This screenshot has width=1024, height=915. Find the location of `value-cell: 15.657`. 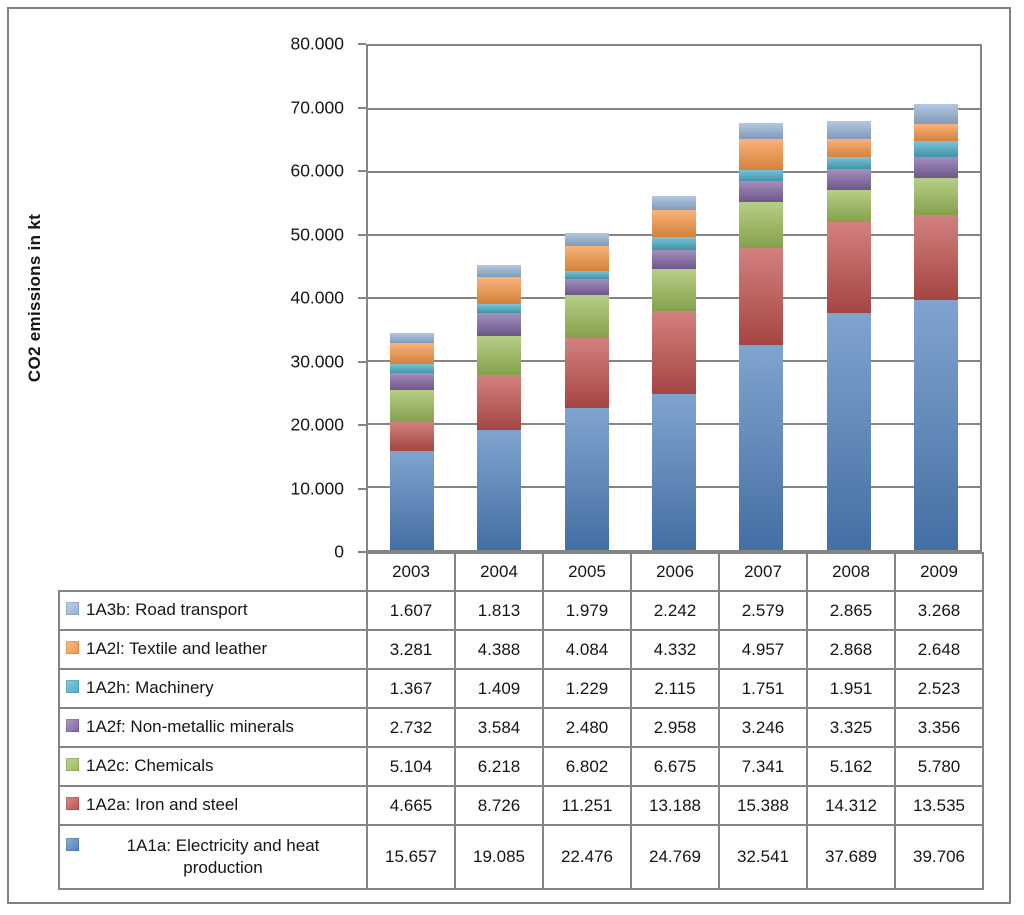

value-cell: 15.657 is located at coordinates (411, 857).